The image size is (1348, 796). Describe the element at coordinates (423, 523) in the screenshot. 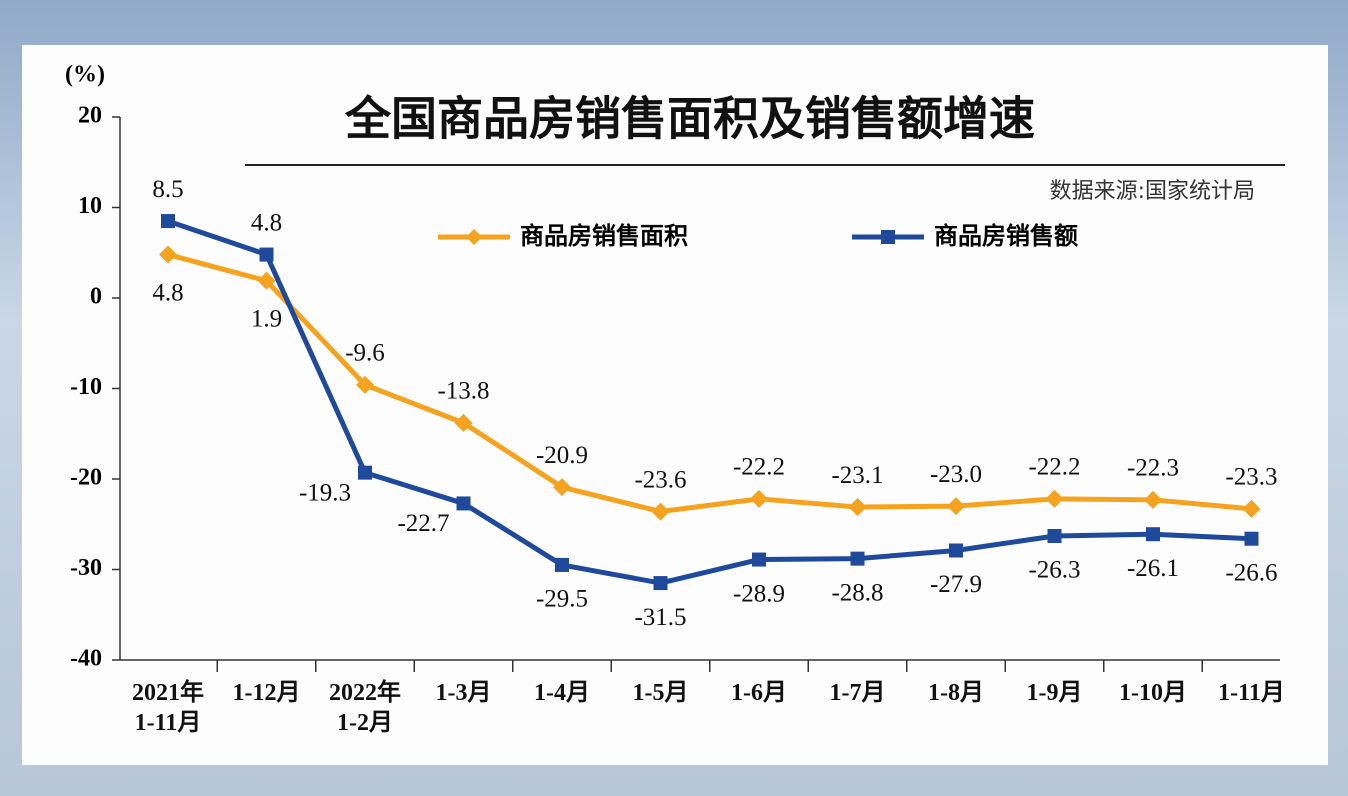

I see `data-label: -22.7` at that location.